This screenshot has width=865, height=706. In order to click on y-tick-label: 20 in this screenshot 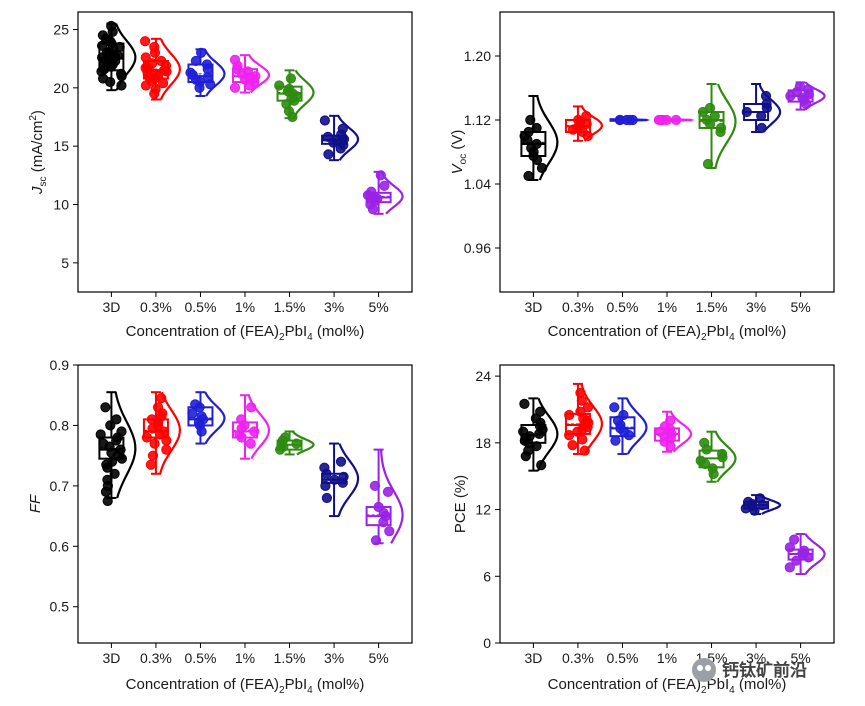, I will do `click(61, 88)`.